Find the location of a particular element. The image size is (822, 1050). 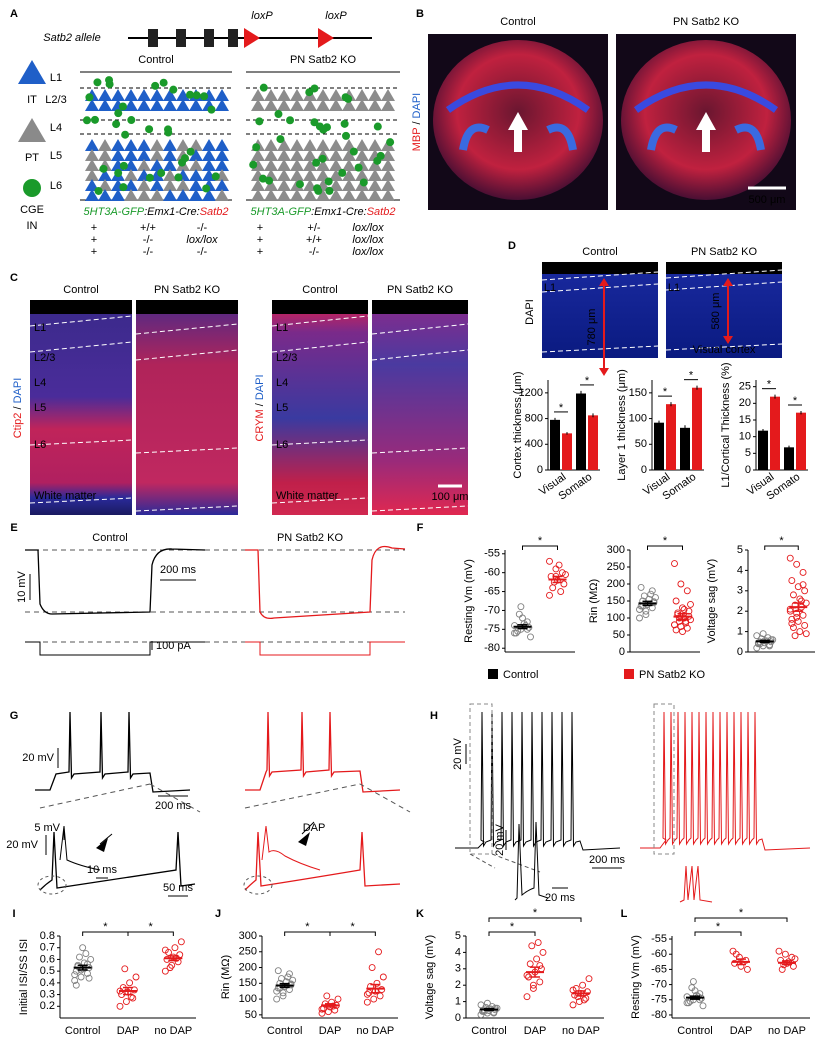

bar is located at coordinates (659, 446).